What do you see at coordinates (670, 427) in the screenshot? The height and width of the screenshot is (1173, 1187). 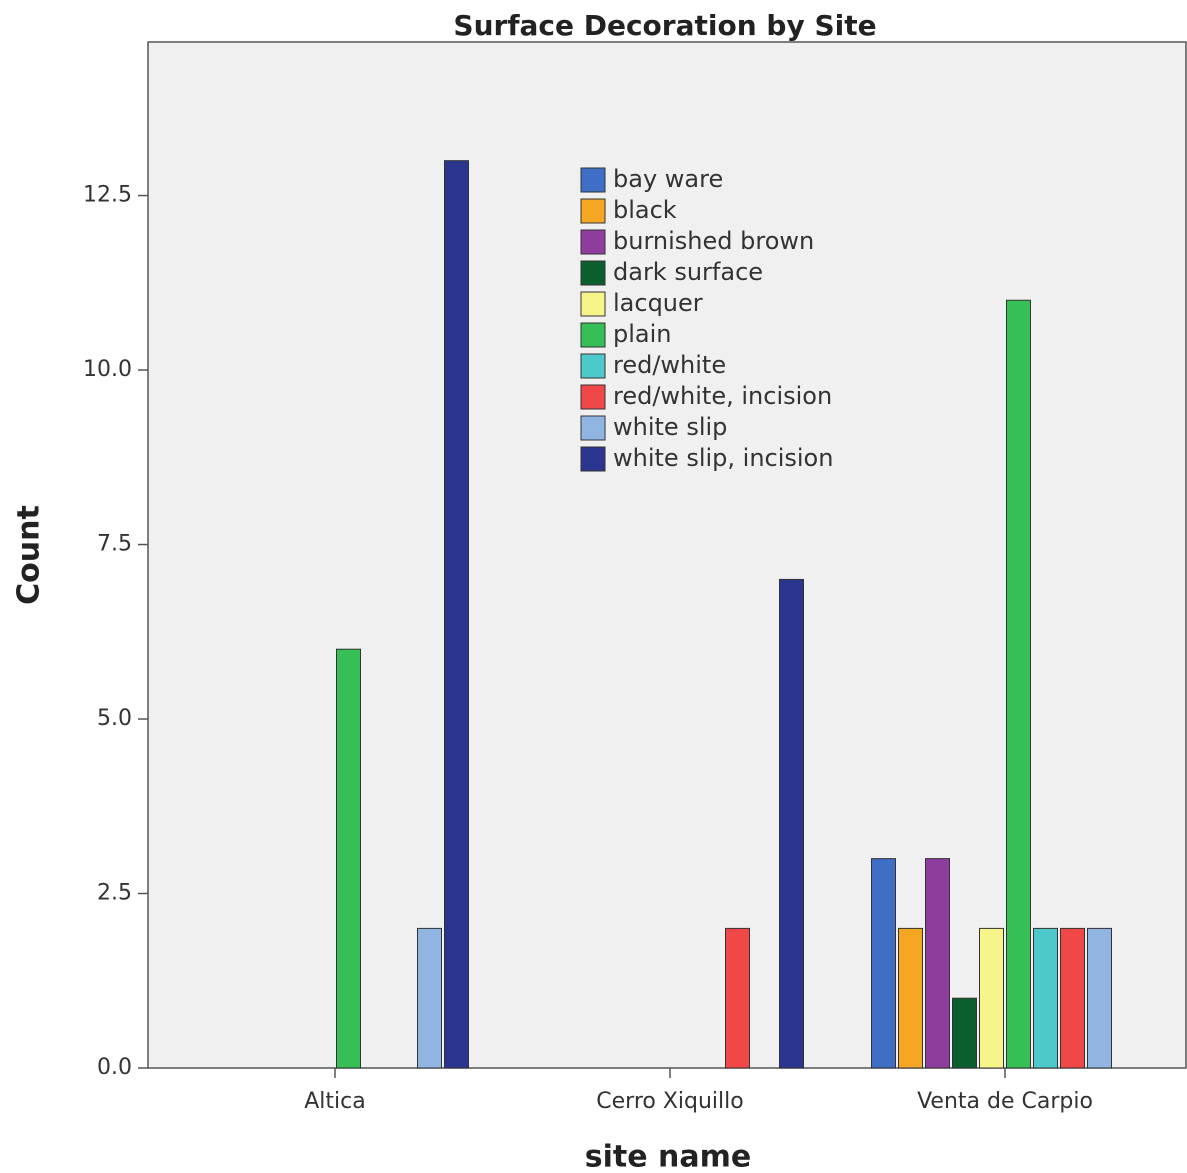 I see `legend-text: white slip` at bounding box center [670, 427].